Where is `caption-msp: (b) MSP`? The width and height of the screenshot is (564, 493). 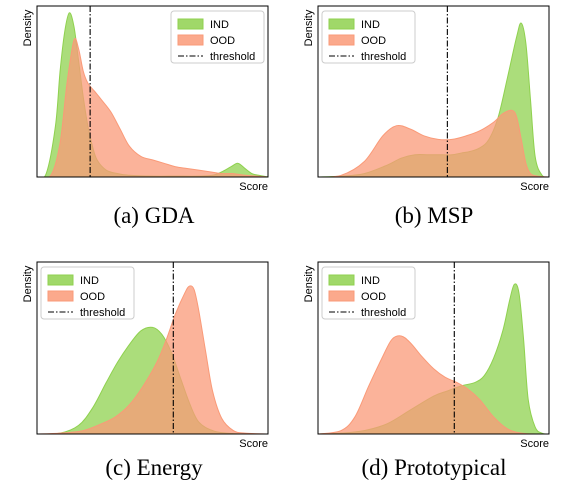 caption-msp: (b) MSP is located at coordinates (434, 215).